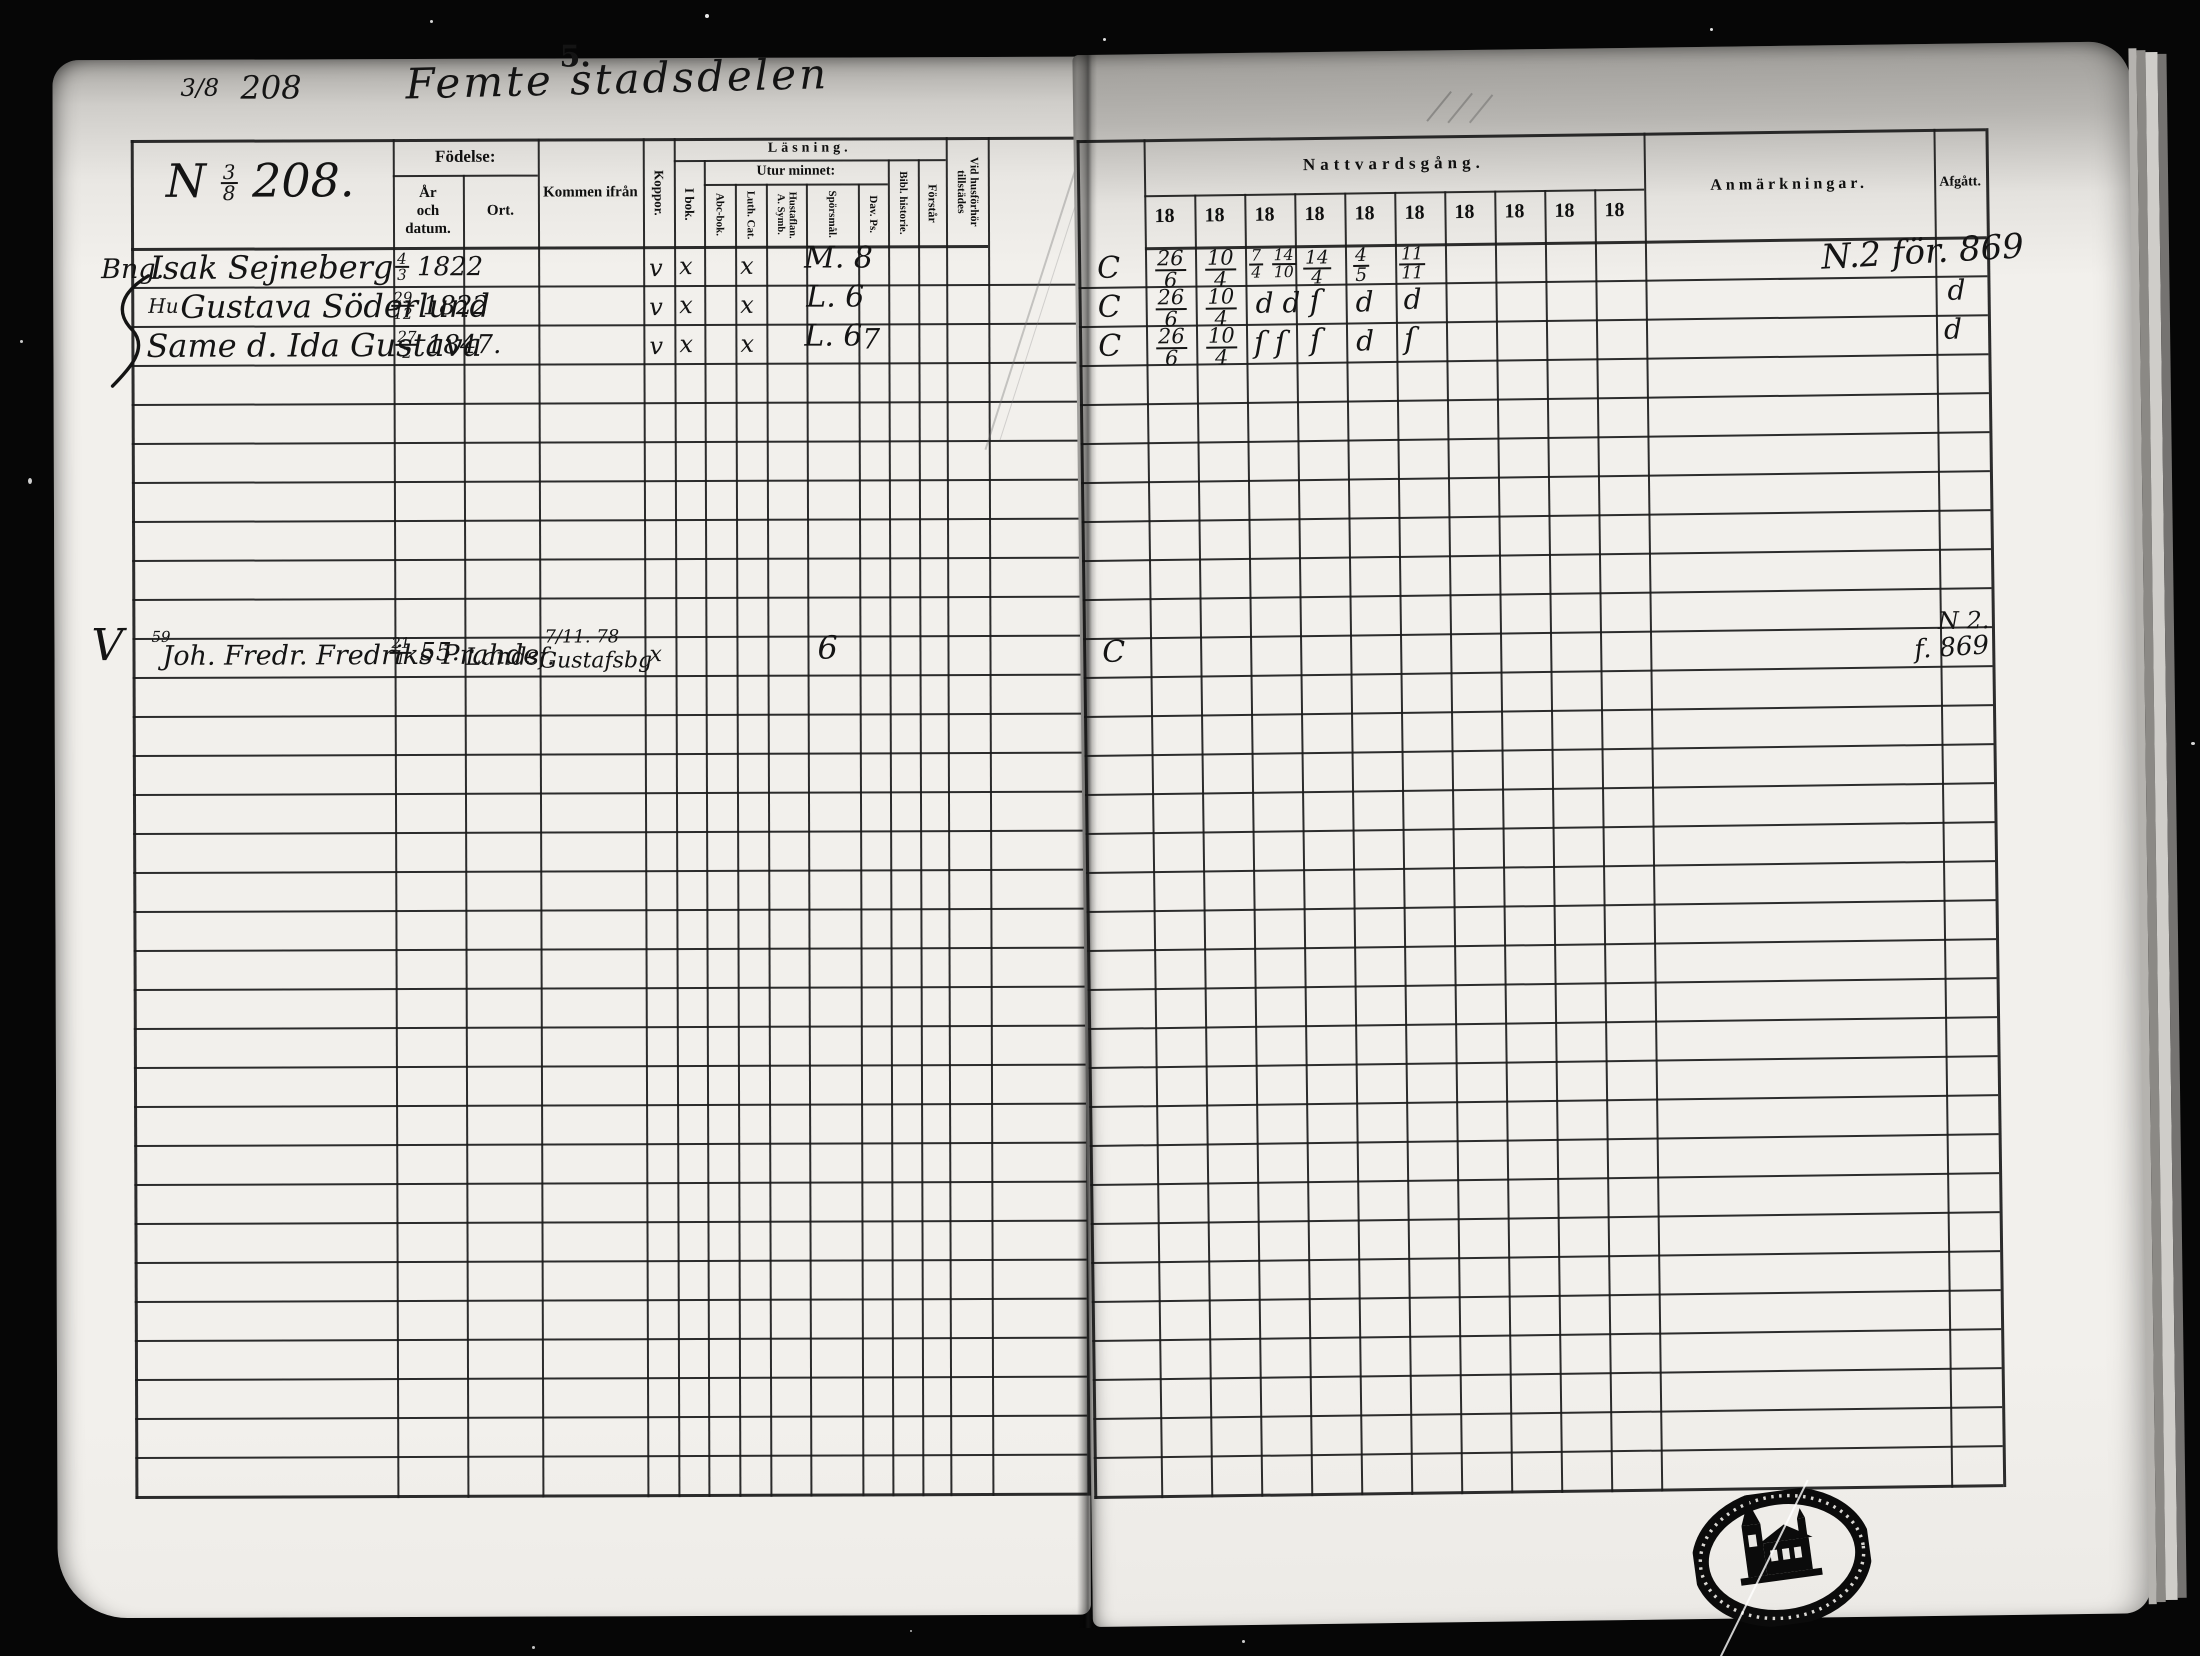 The height and width of the screenshot is (1656, 2200). Describe the element at coordinates (1393, 163) in the screenshot. I see `header-communion-group: Nattvardsgång.` at that location.